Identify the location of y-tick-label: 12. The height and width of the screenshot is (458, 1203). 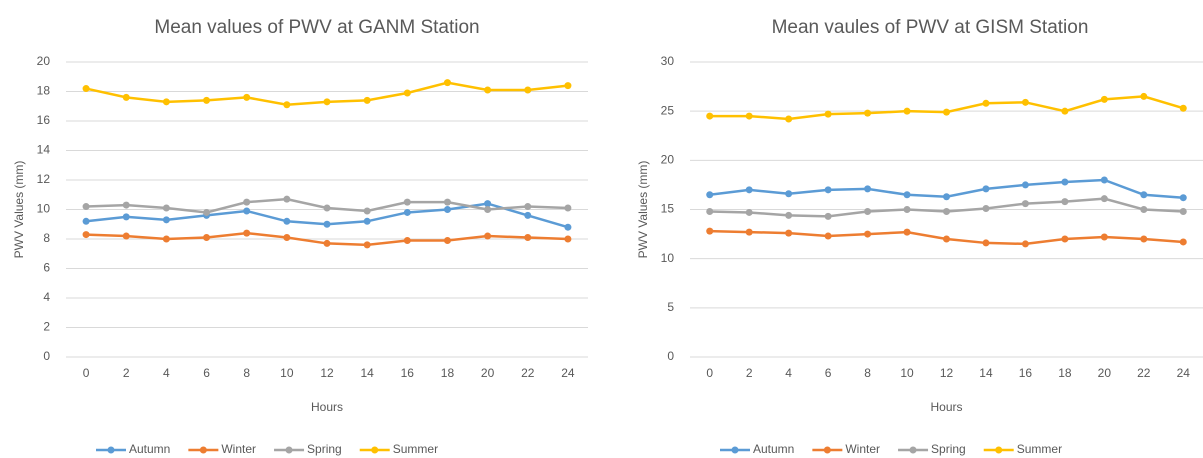
(44, 179).